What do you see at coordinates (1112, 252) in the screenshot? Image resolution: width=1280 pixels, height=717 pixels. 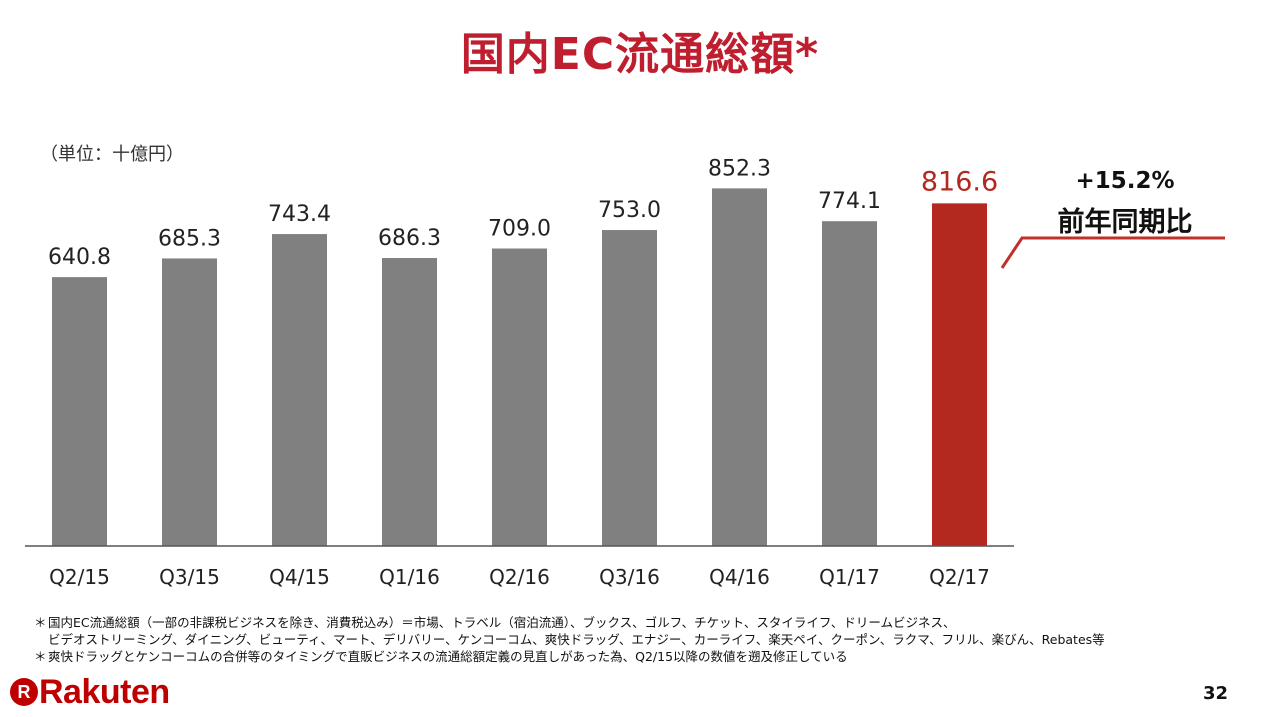 I see `growth-connector-line` at bounding box center [1112, 252].